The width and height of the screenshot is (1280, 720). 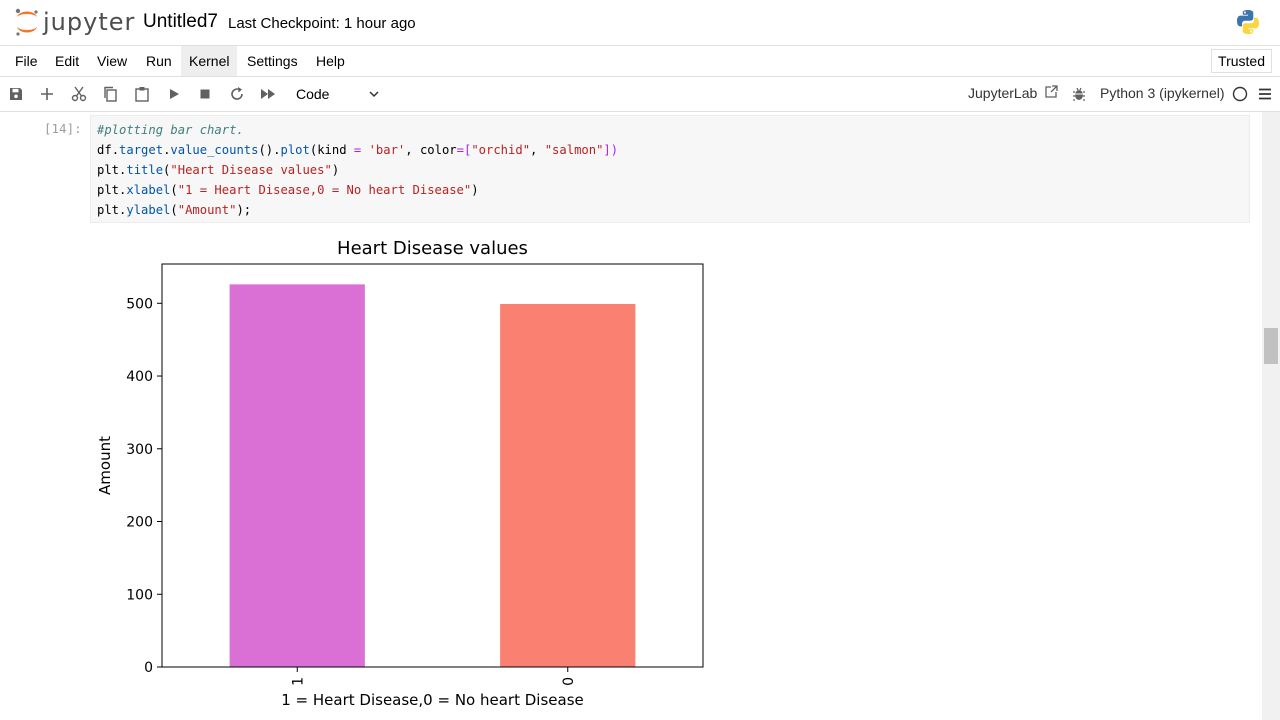 What do you see at coordinates (148, 210) in the screenshot?
I see `code-token: ylabel` at bounding box center [148, 210].